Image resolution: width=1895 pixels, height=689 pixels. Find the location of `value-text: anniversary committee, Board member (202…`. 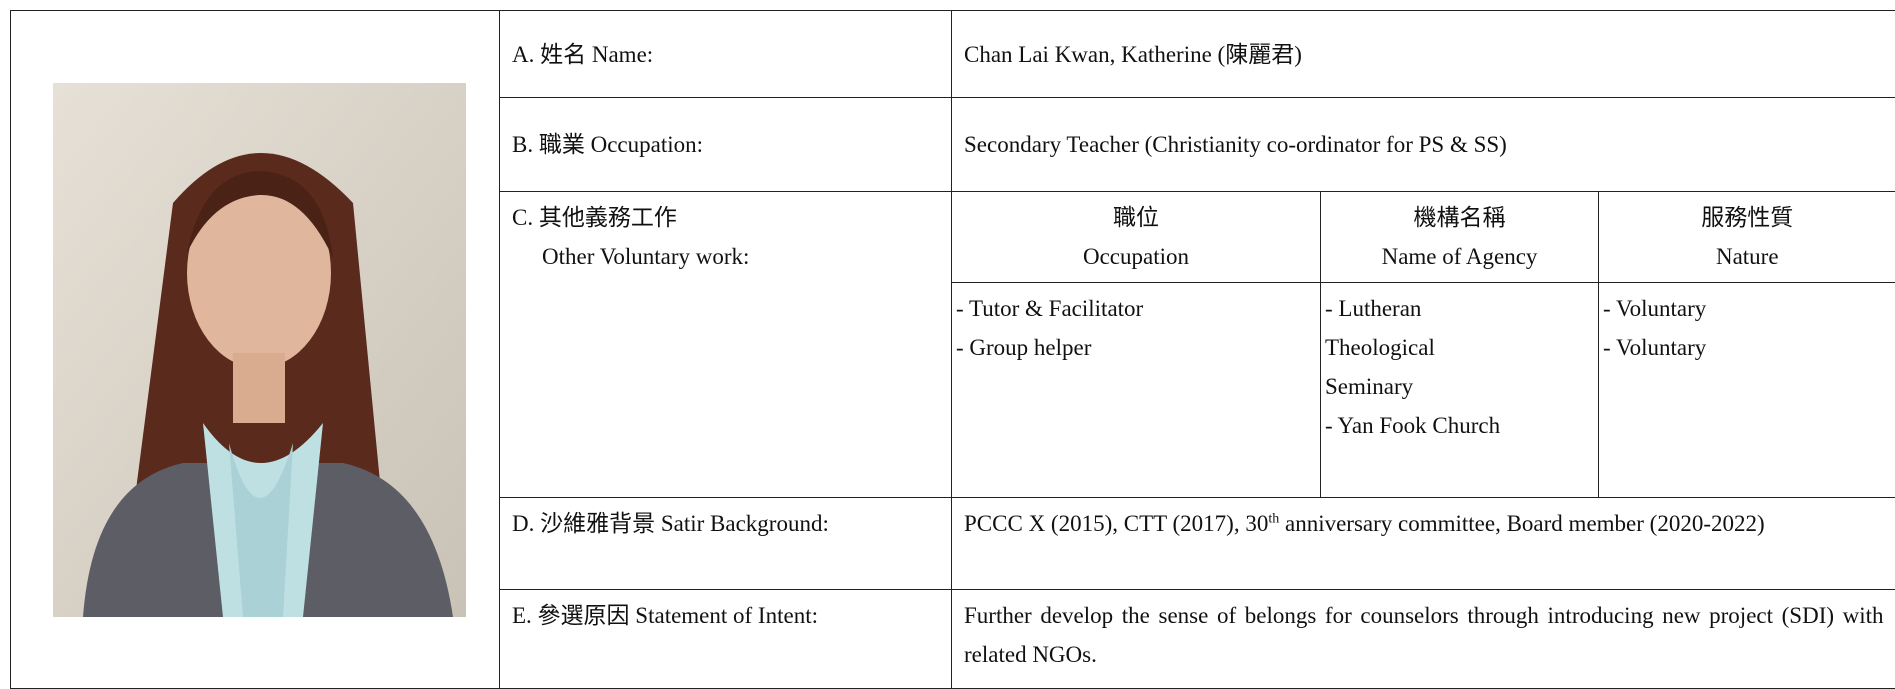

value-text: anniversary committee, Board member (202… is located at coordinates (1521, 523).